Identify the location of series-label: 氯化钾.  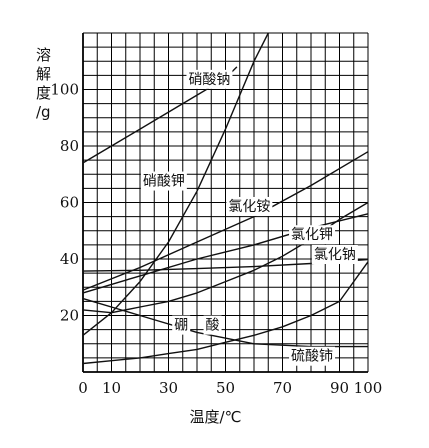
(312, 235).